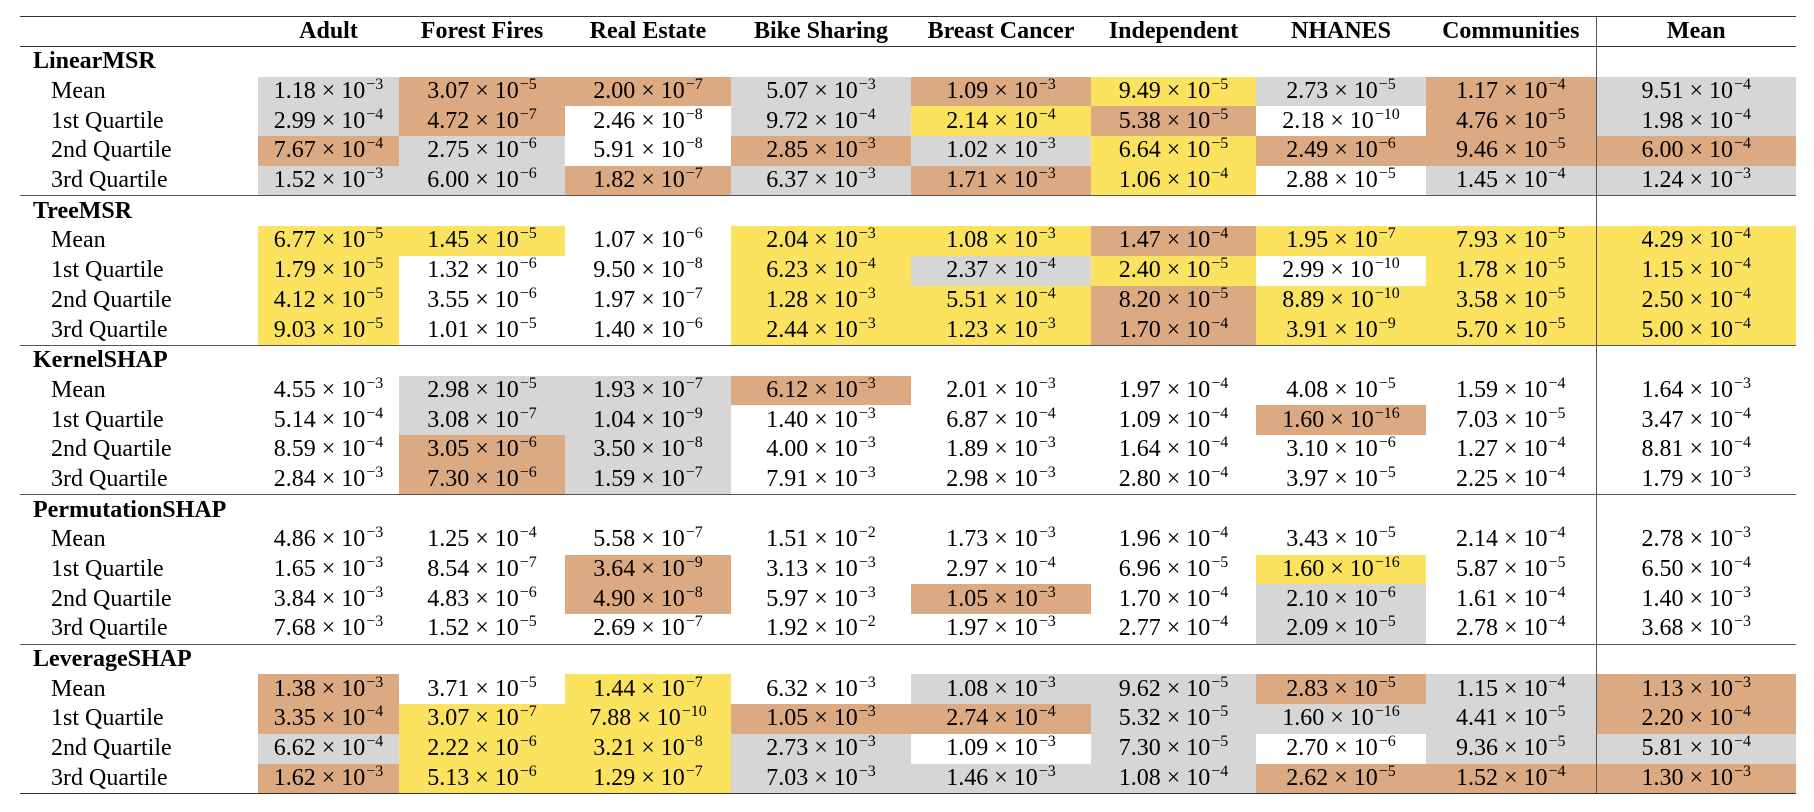 This screenshot has width=1814, height=812. What do you see at coordinates (1511, 240) in the screenshot?
I see `value-cell: 7.93 × 10−5` at bounding box center [1511, 240].